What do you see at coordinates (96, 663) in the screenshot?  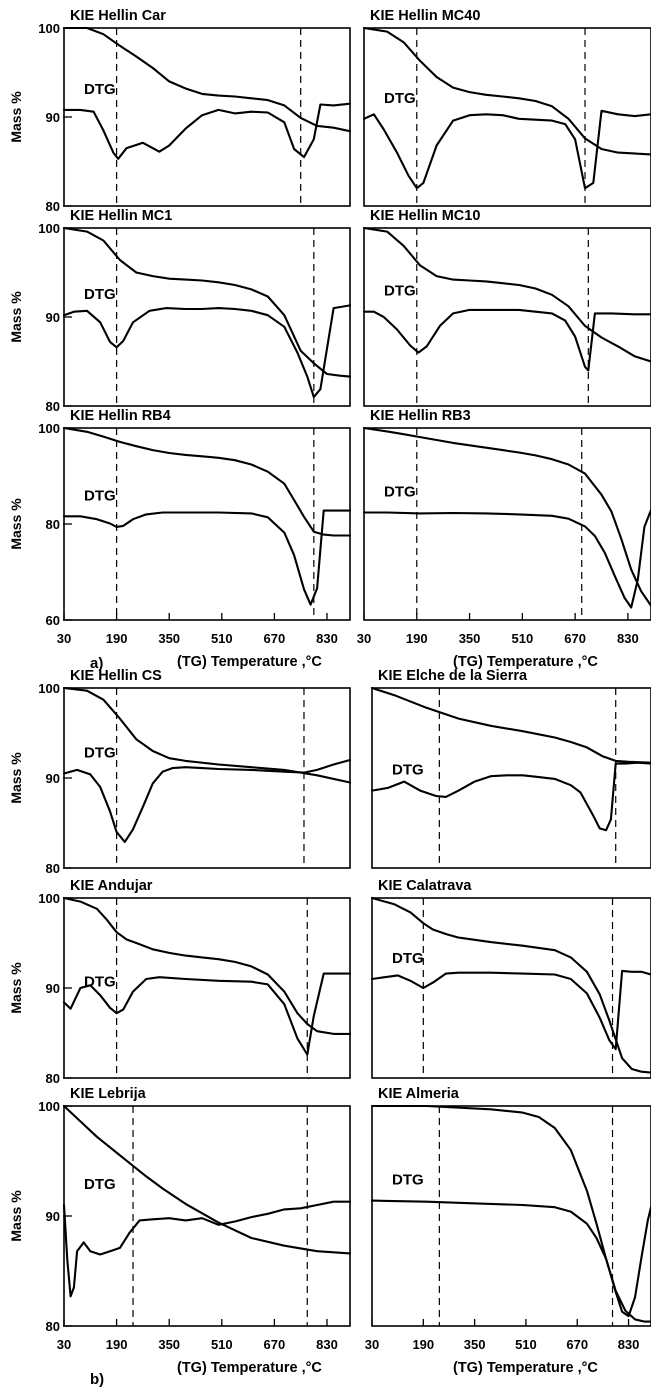 I see `part-a-label: a)` at bounding box center [96, 663].